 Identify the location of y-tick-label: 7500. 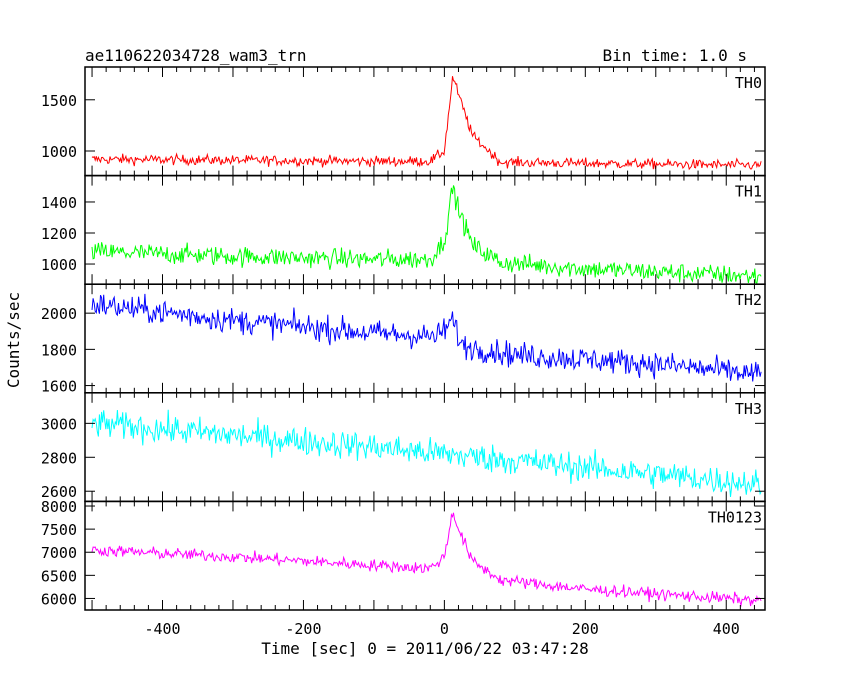
(59, 530).